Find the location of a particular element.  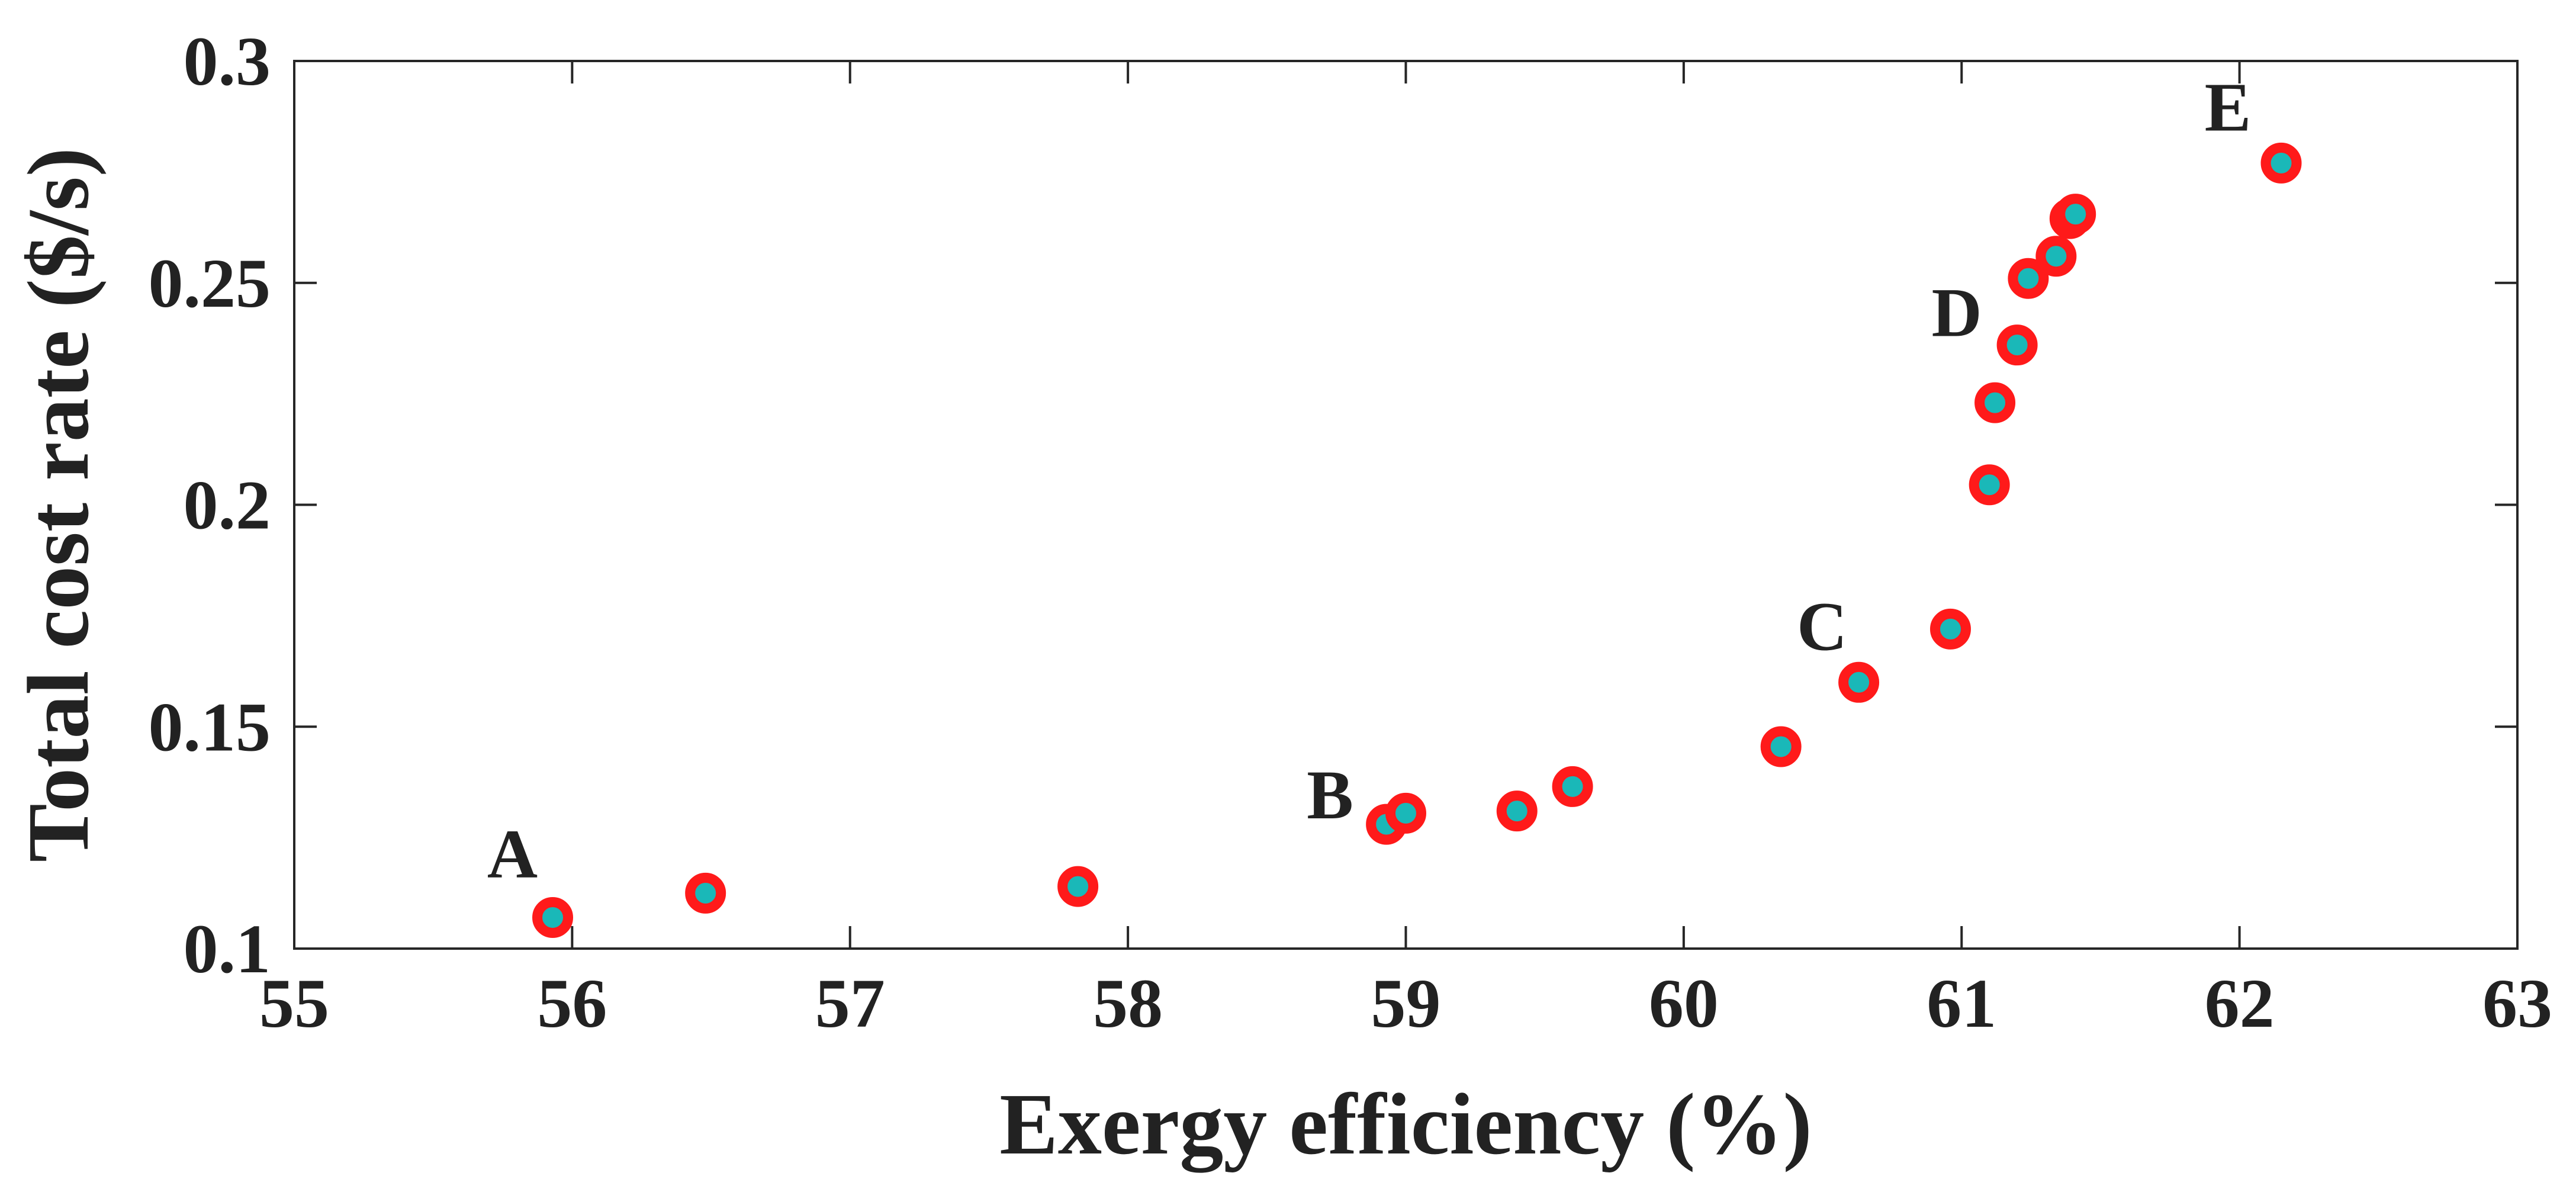

x-tick-label: 61 is located at coordinates (1962, 1004).